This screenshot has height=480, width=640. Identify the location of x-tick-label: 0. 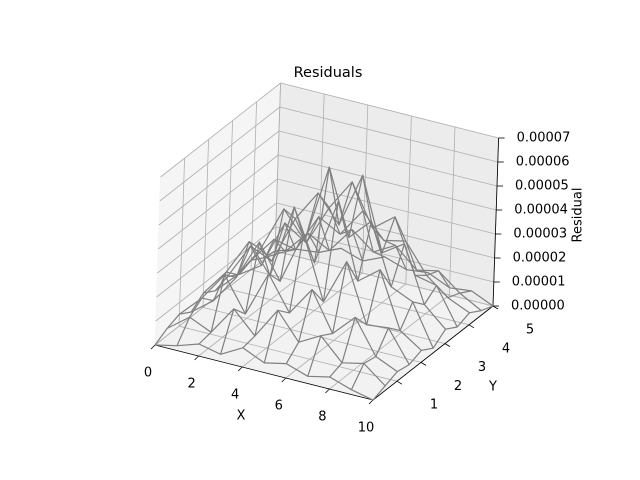
(148, 373).